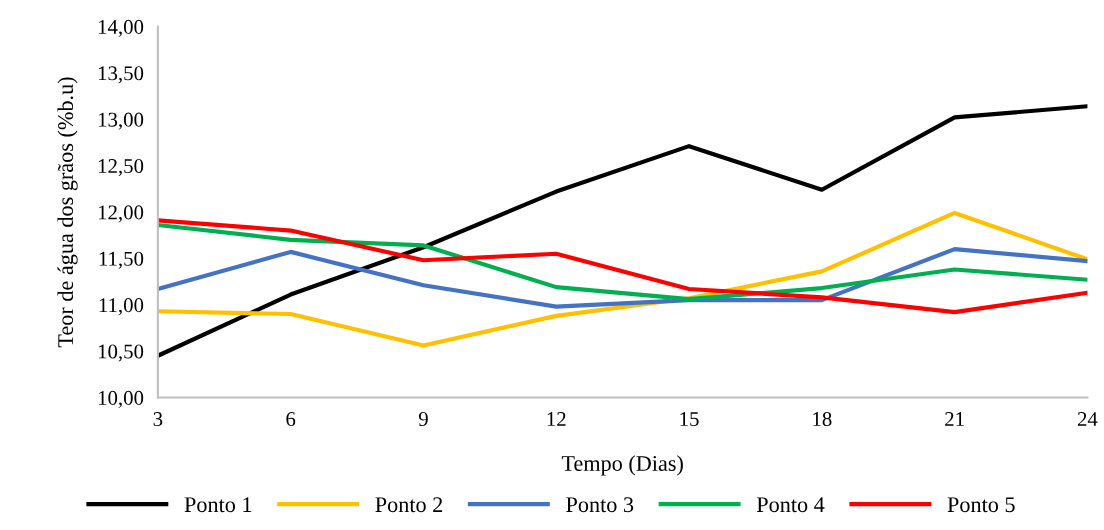 The height and width of the screenshot is (530, 1104). Describe the element at coordinates (1087, 419) in the screenshot. I see `x-tick-label: 24` at that location.